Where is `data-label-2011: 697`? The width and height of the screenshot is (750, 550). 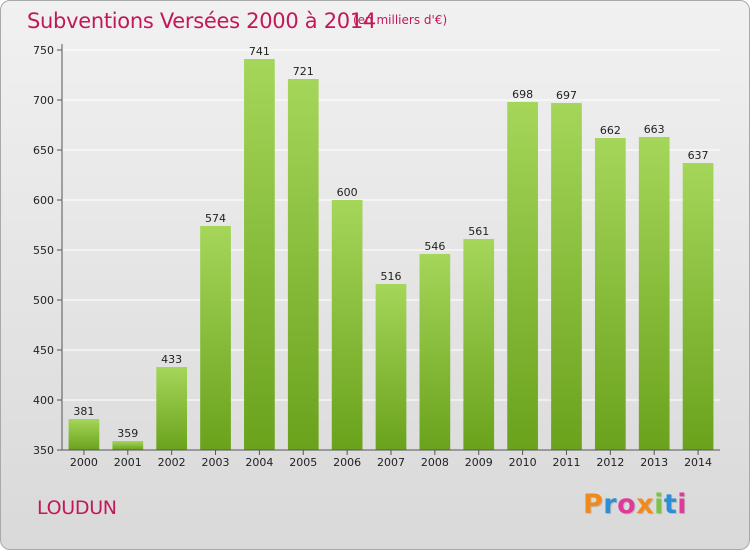 data-label-2011: 697 is located at coordinates (566, 95).